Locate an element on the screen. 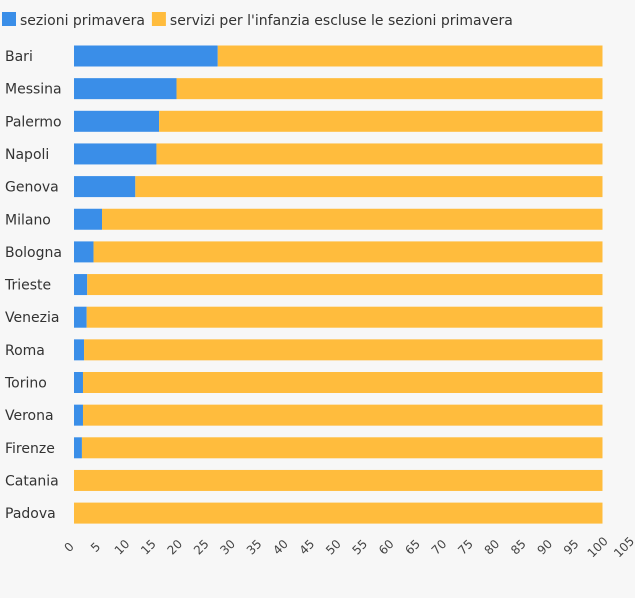 The image size is (635, 598). x-tick-label: 90 is located at coordinates (544, 547).